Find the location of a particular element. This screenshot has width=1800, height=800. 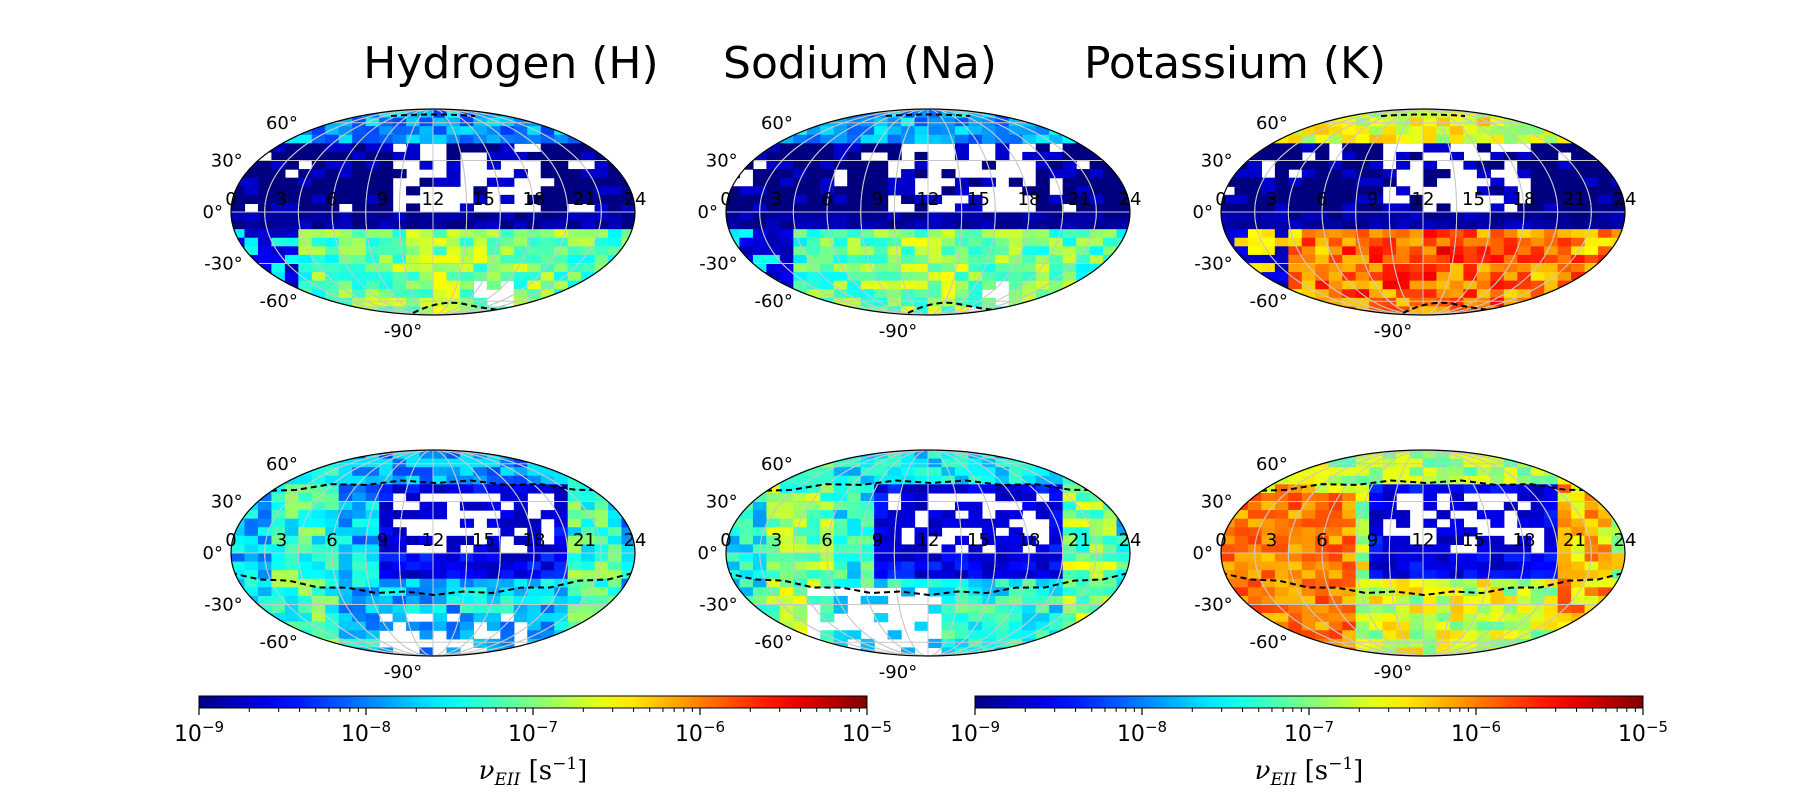

north-boundary-line is located at coordinates (928, 115).